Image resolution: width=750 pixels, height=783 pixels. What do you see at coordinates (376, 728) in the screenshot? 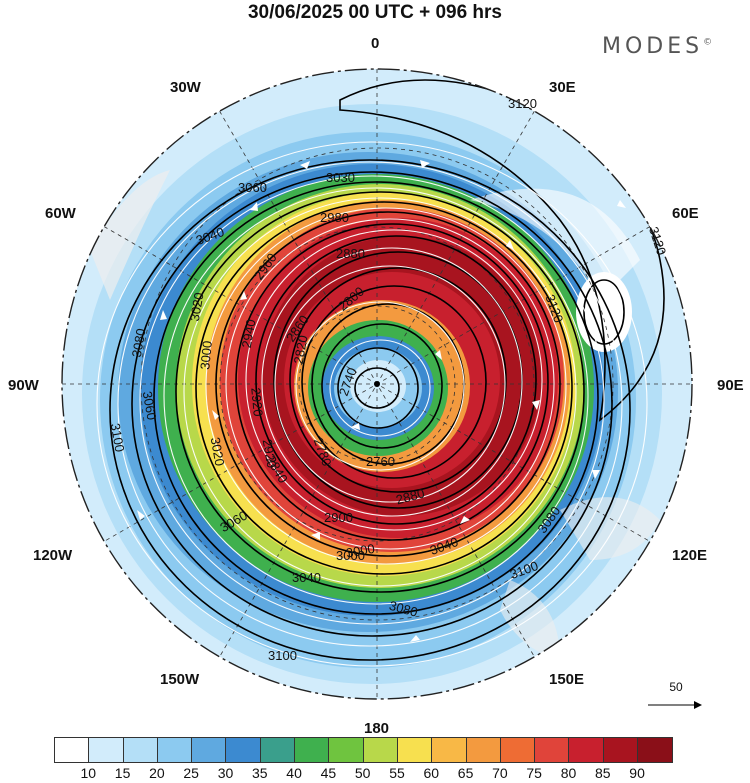
I see `lon-label-180: 180` at bounding box center [376, 728].